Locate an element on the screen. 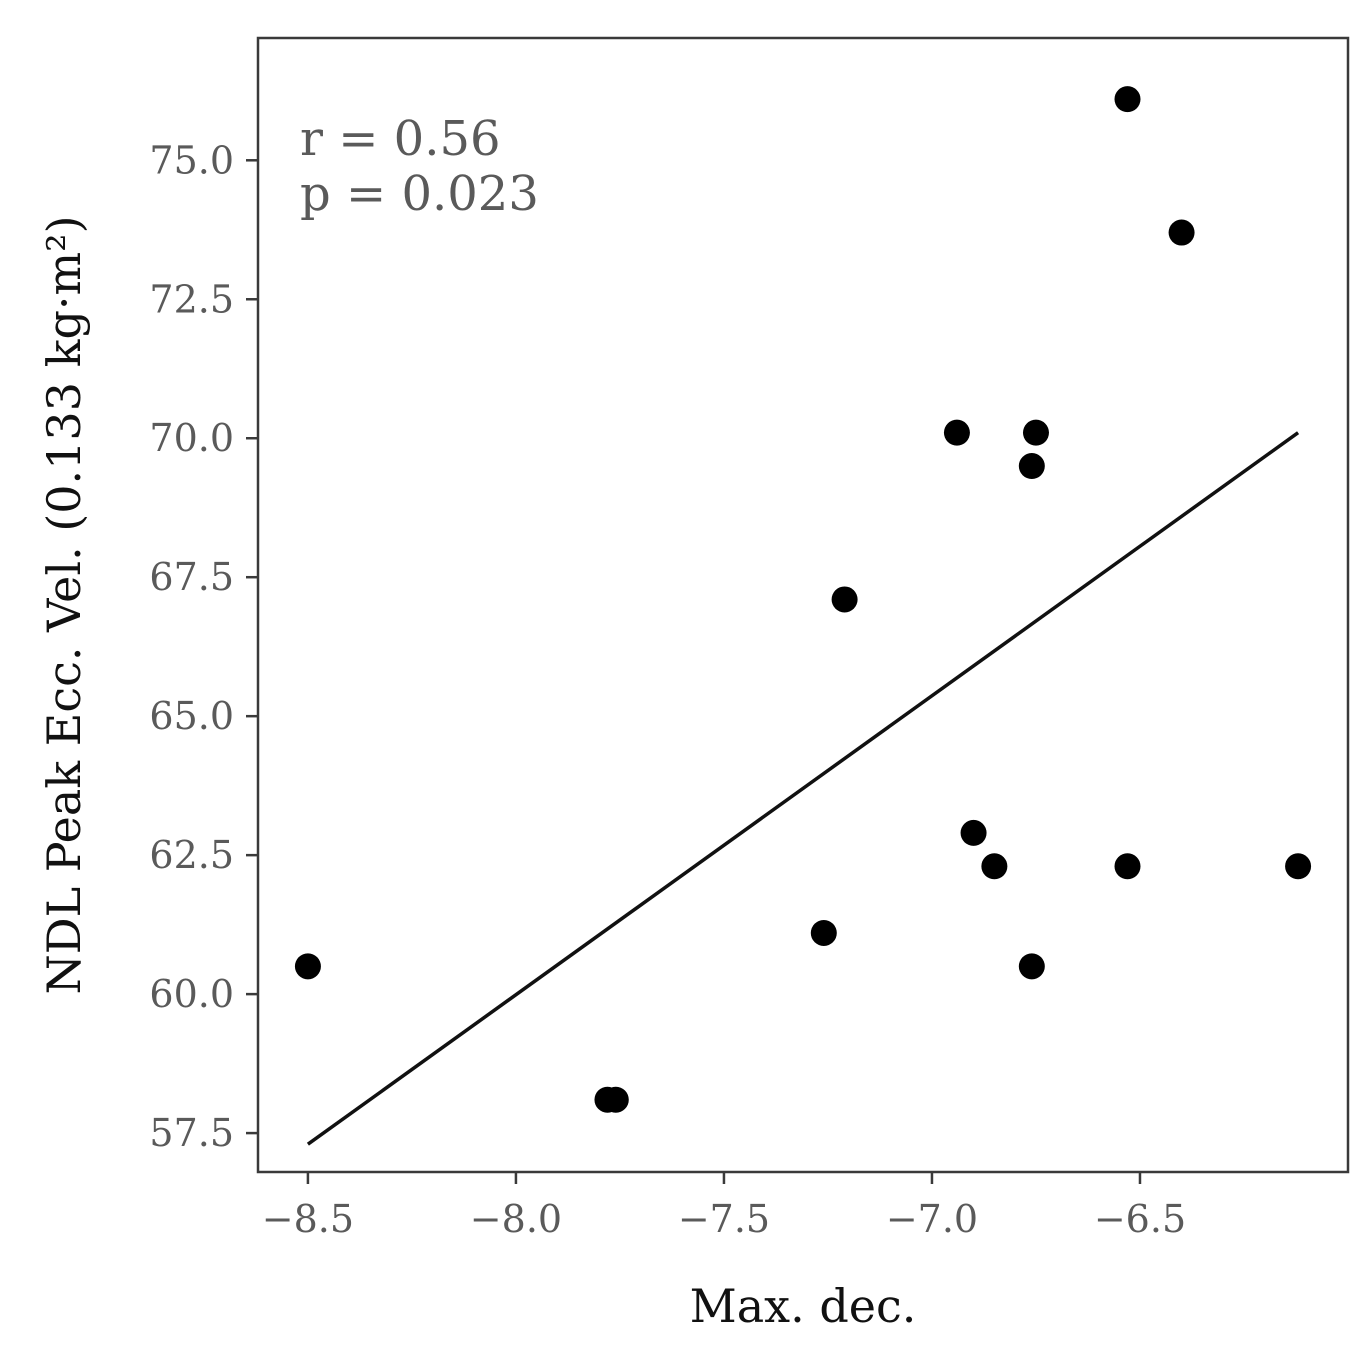 The width and height of the screenshot is (1371, 1366). x-tick-label: −8.5 is located at coordinates (308, 1219).